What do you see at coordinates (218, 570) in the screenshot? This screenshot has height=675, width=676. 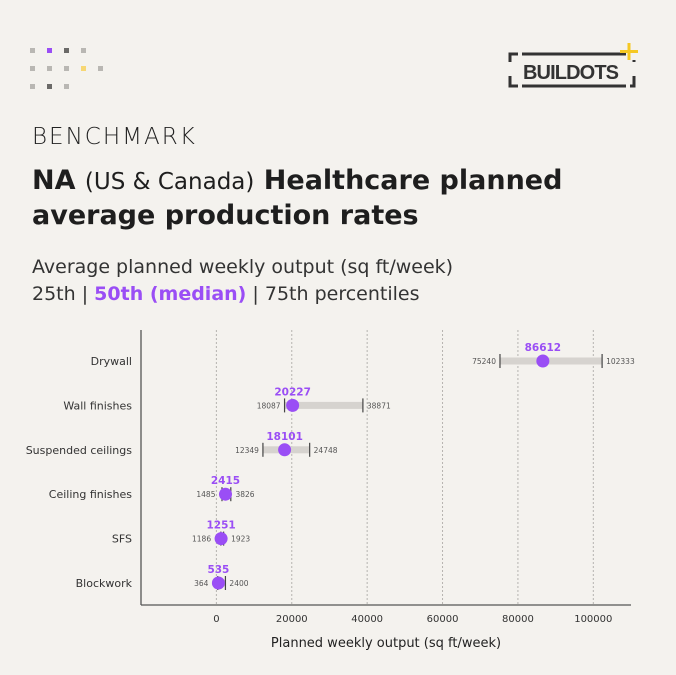 I see `median-label: 535` at bounding box center [218, 570].